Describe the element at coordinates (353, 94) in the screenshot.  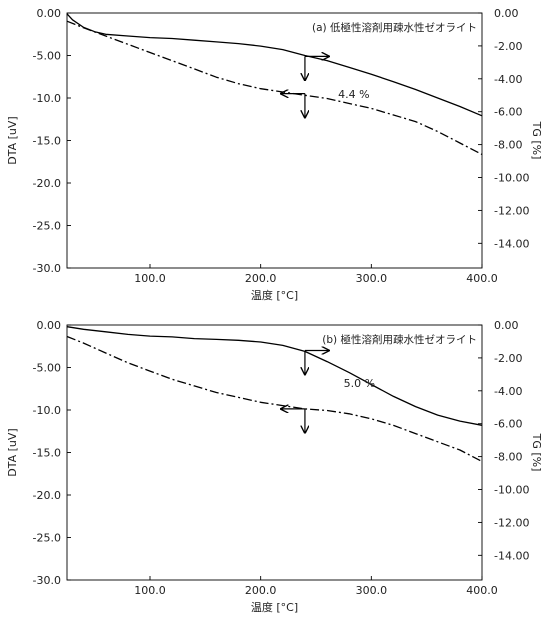
I see `mass-loss-annotation: 4.4 %` at that location.